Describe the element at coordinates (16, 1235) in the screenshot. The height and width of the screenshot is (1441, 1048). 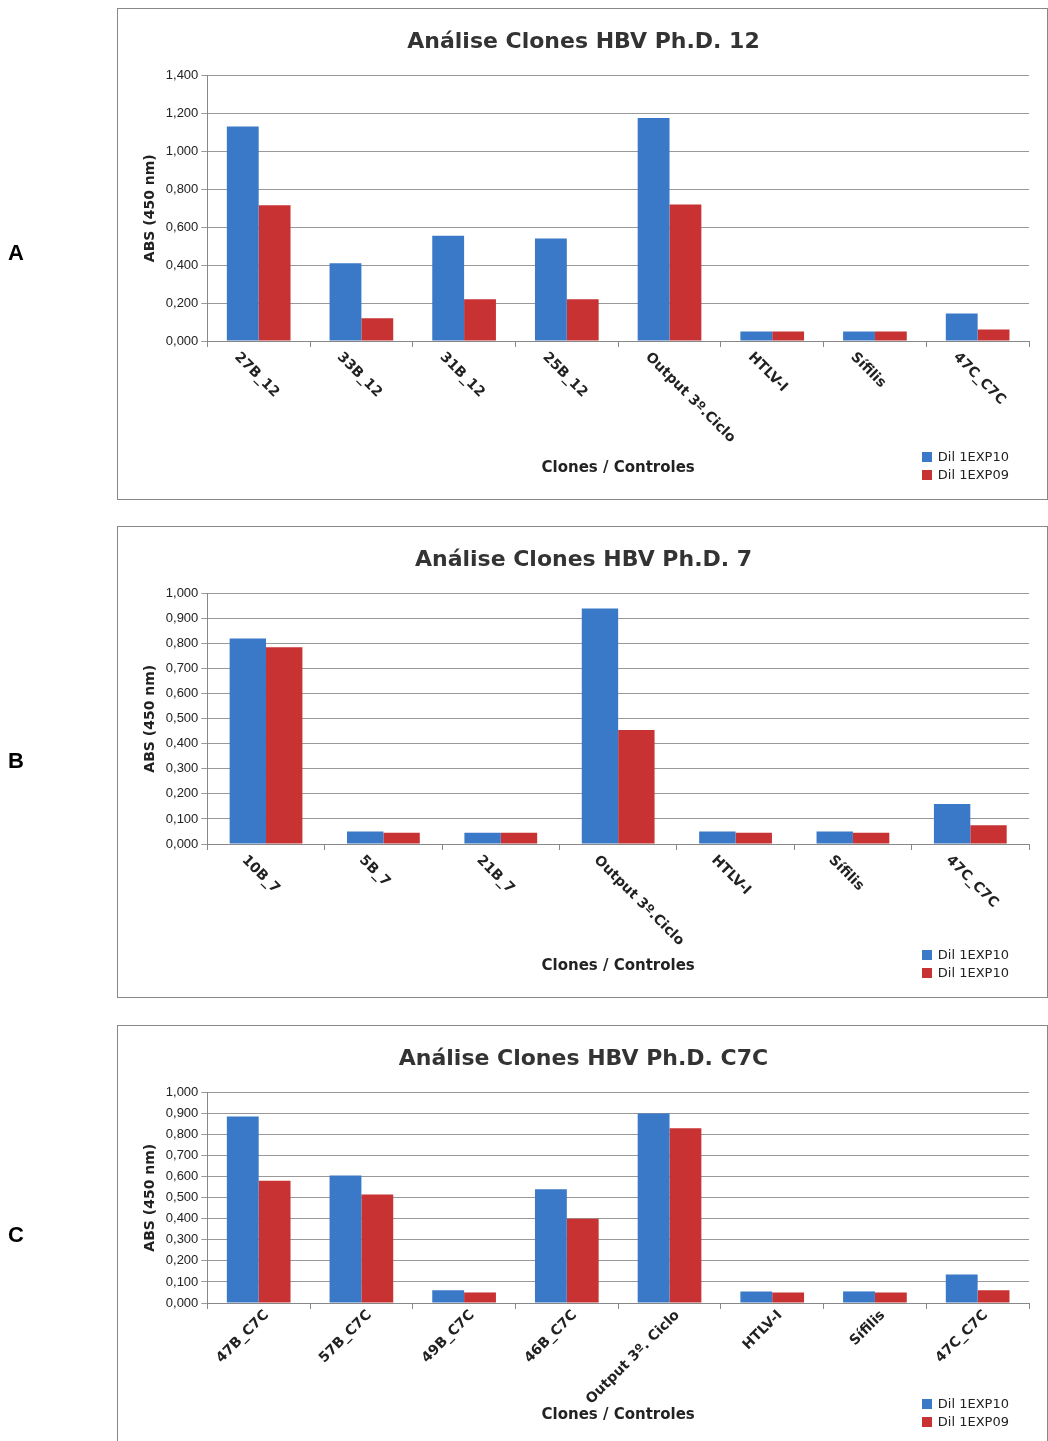
I see `text: C` at that location.